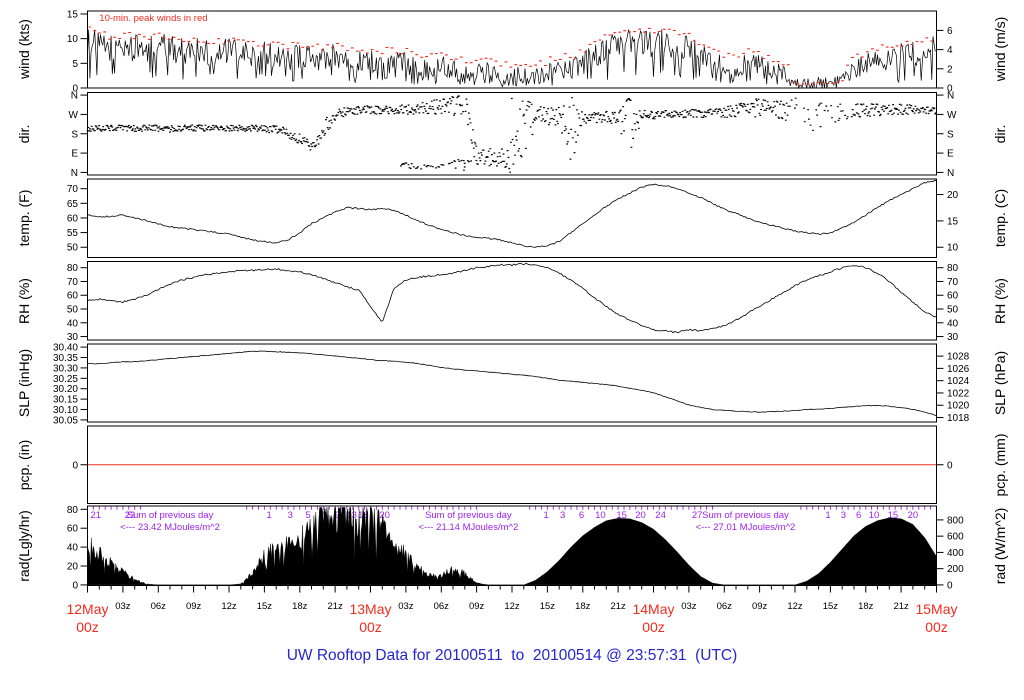 The width and height of the screenshot is (1024, 700). I want to click on svg-text: <--- 21.14 MJoules/m^2, so click(468, 527).